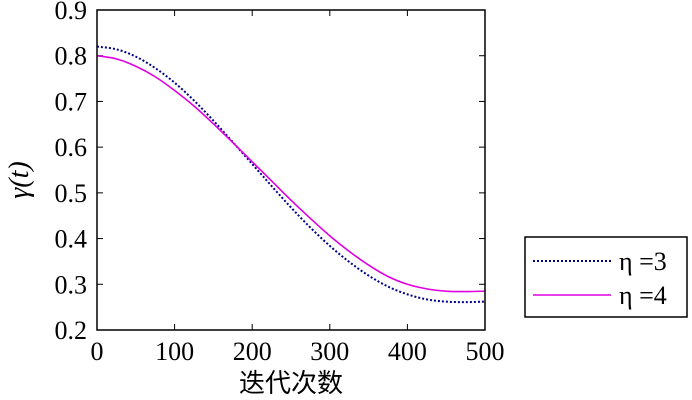 The width and height of the screenshot is (692, 400). Describe the element at coordinates (71, 101) in the screenshot. I see `y-tick-label: 0.7` at that location.